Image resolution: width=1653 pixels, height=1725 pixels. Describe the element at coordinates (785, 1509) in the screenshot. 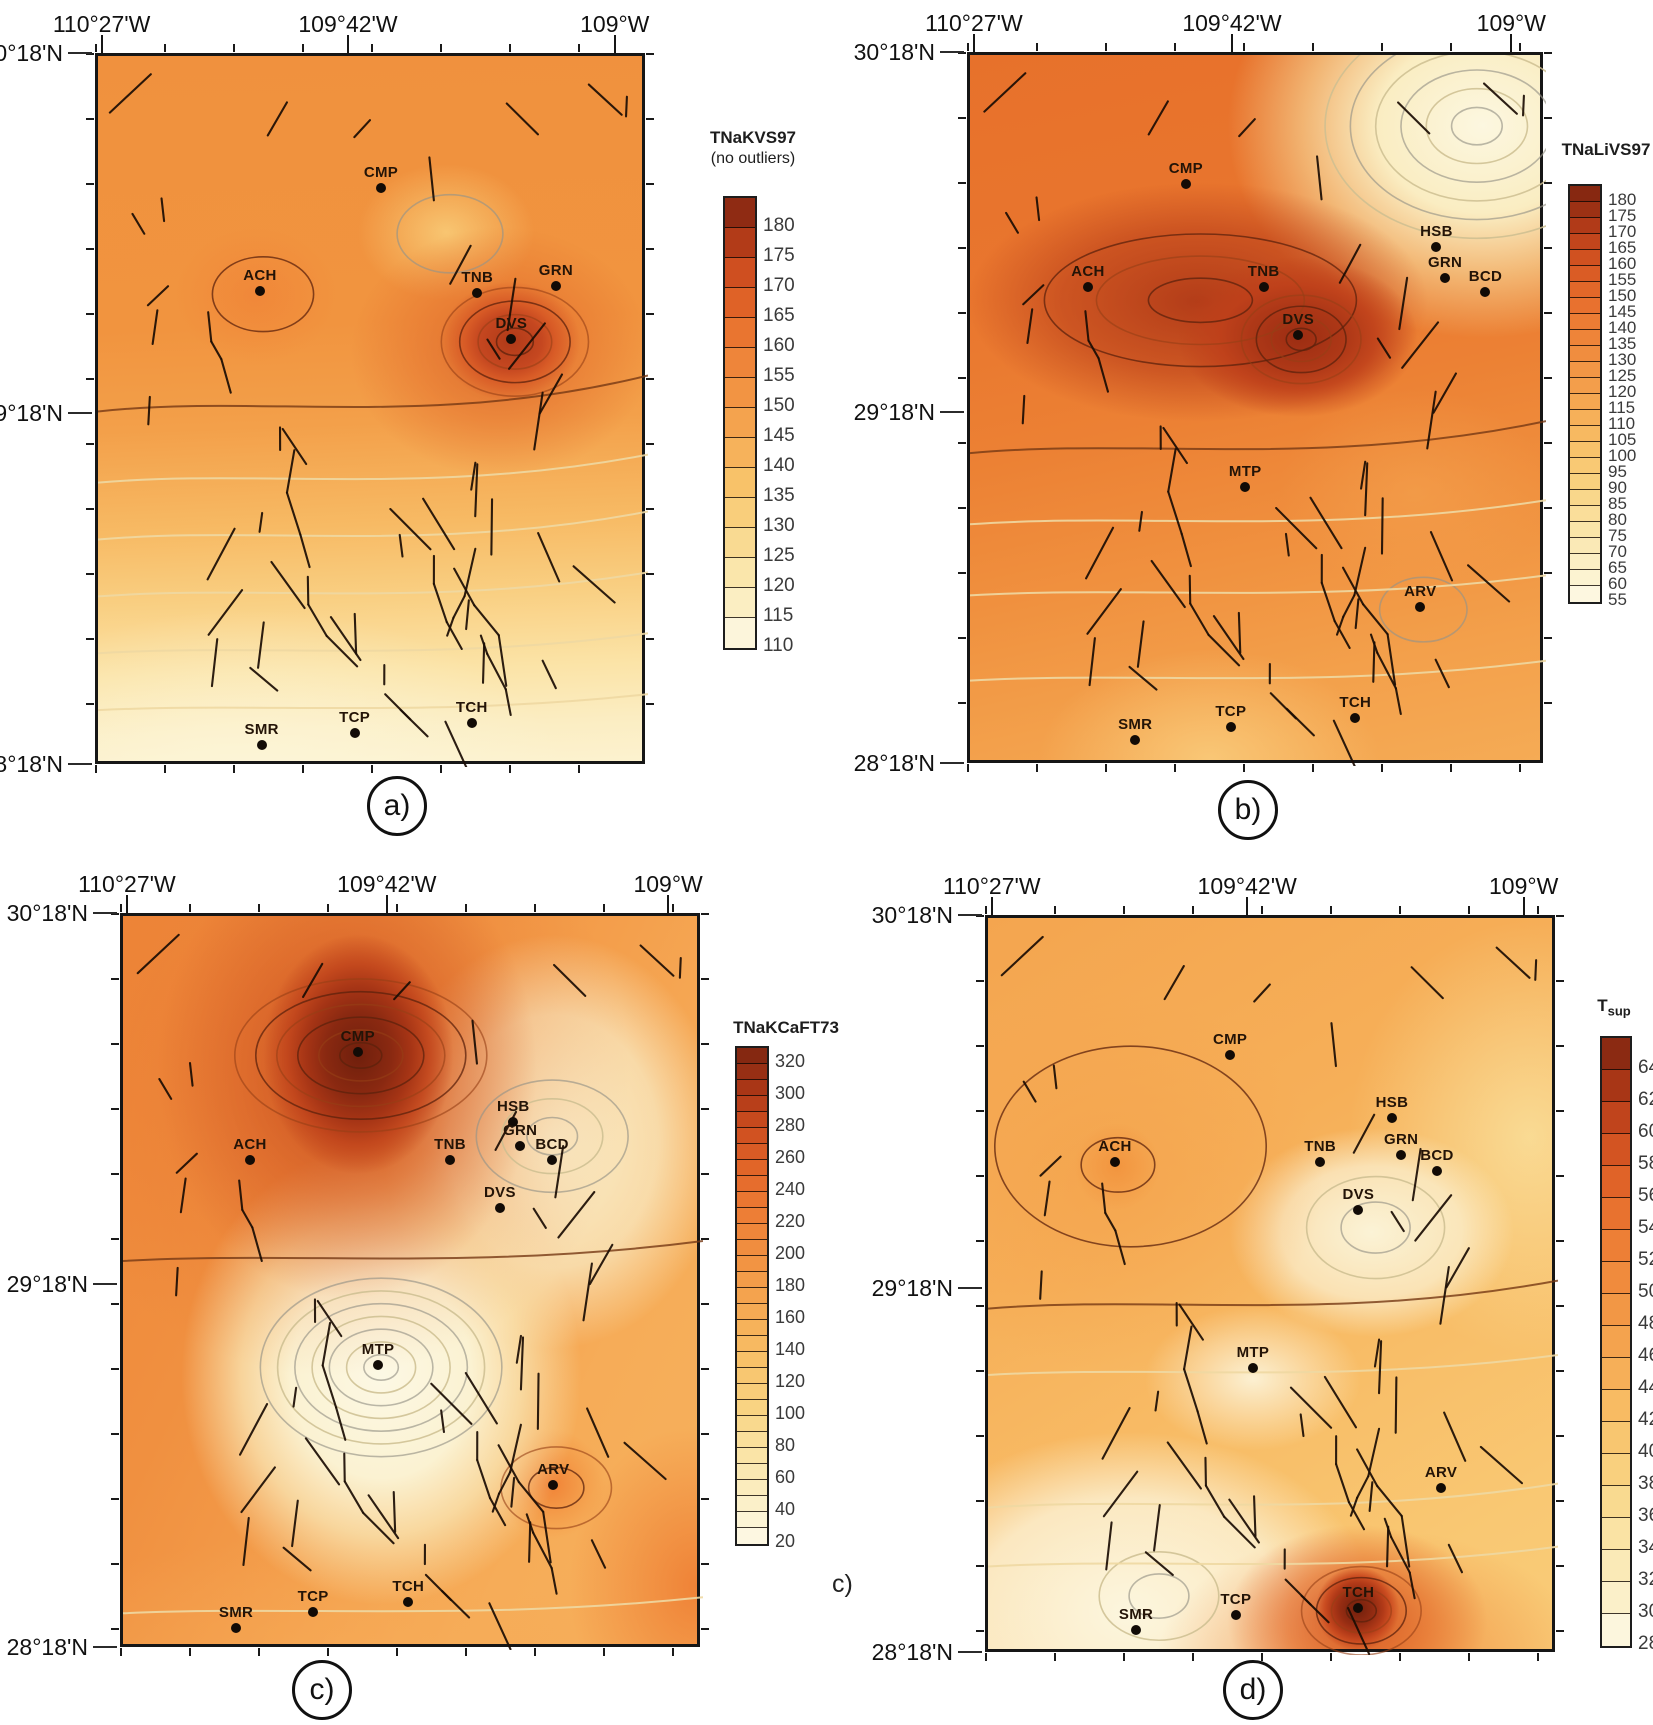

I see `legend-tick-c-40: 40` at that location.